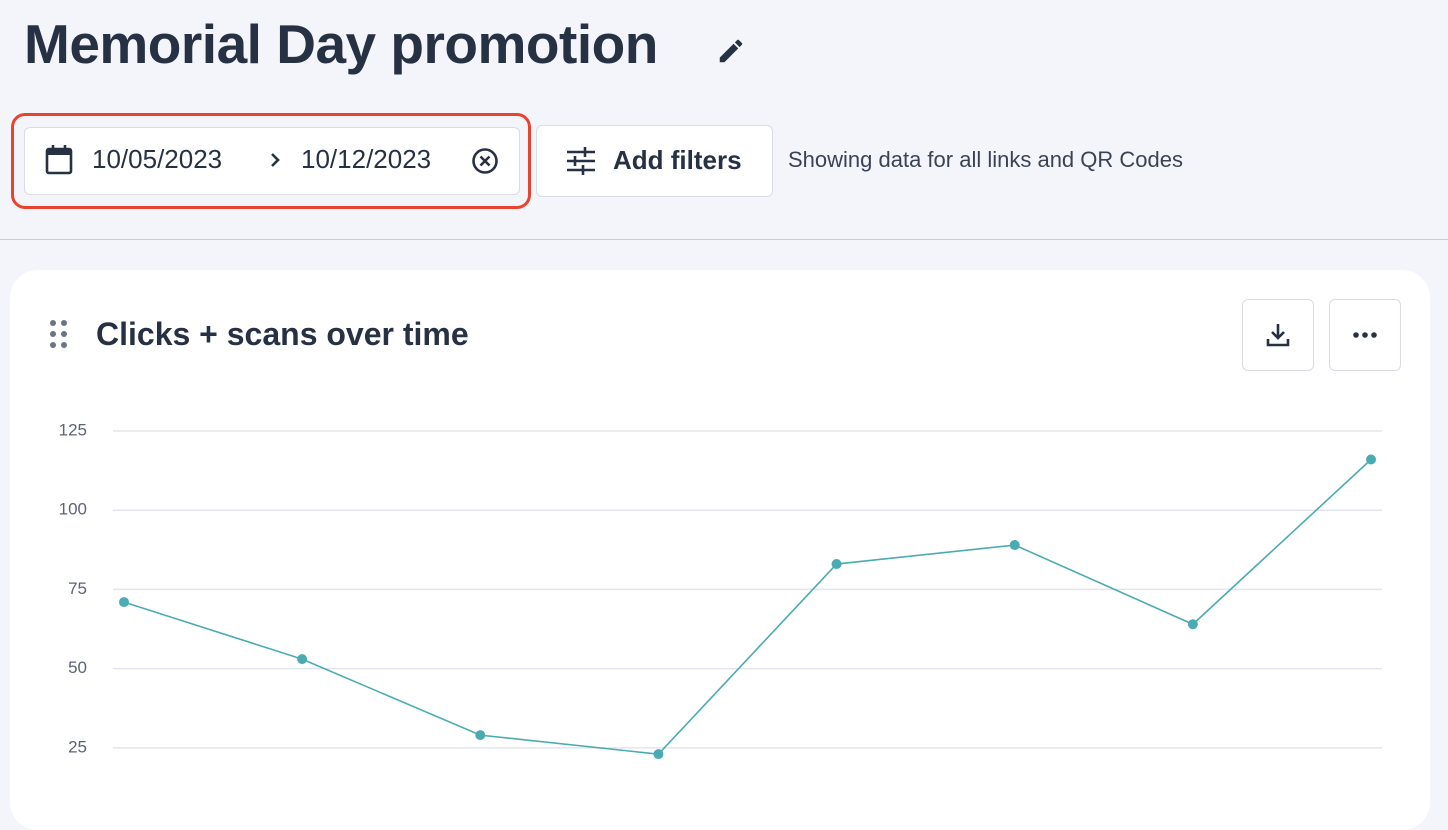 The image size is (1448, 830). Describe the element at coordinates (275, 160) in the screenshot. I see `chevron-icon` at that location.